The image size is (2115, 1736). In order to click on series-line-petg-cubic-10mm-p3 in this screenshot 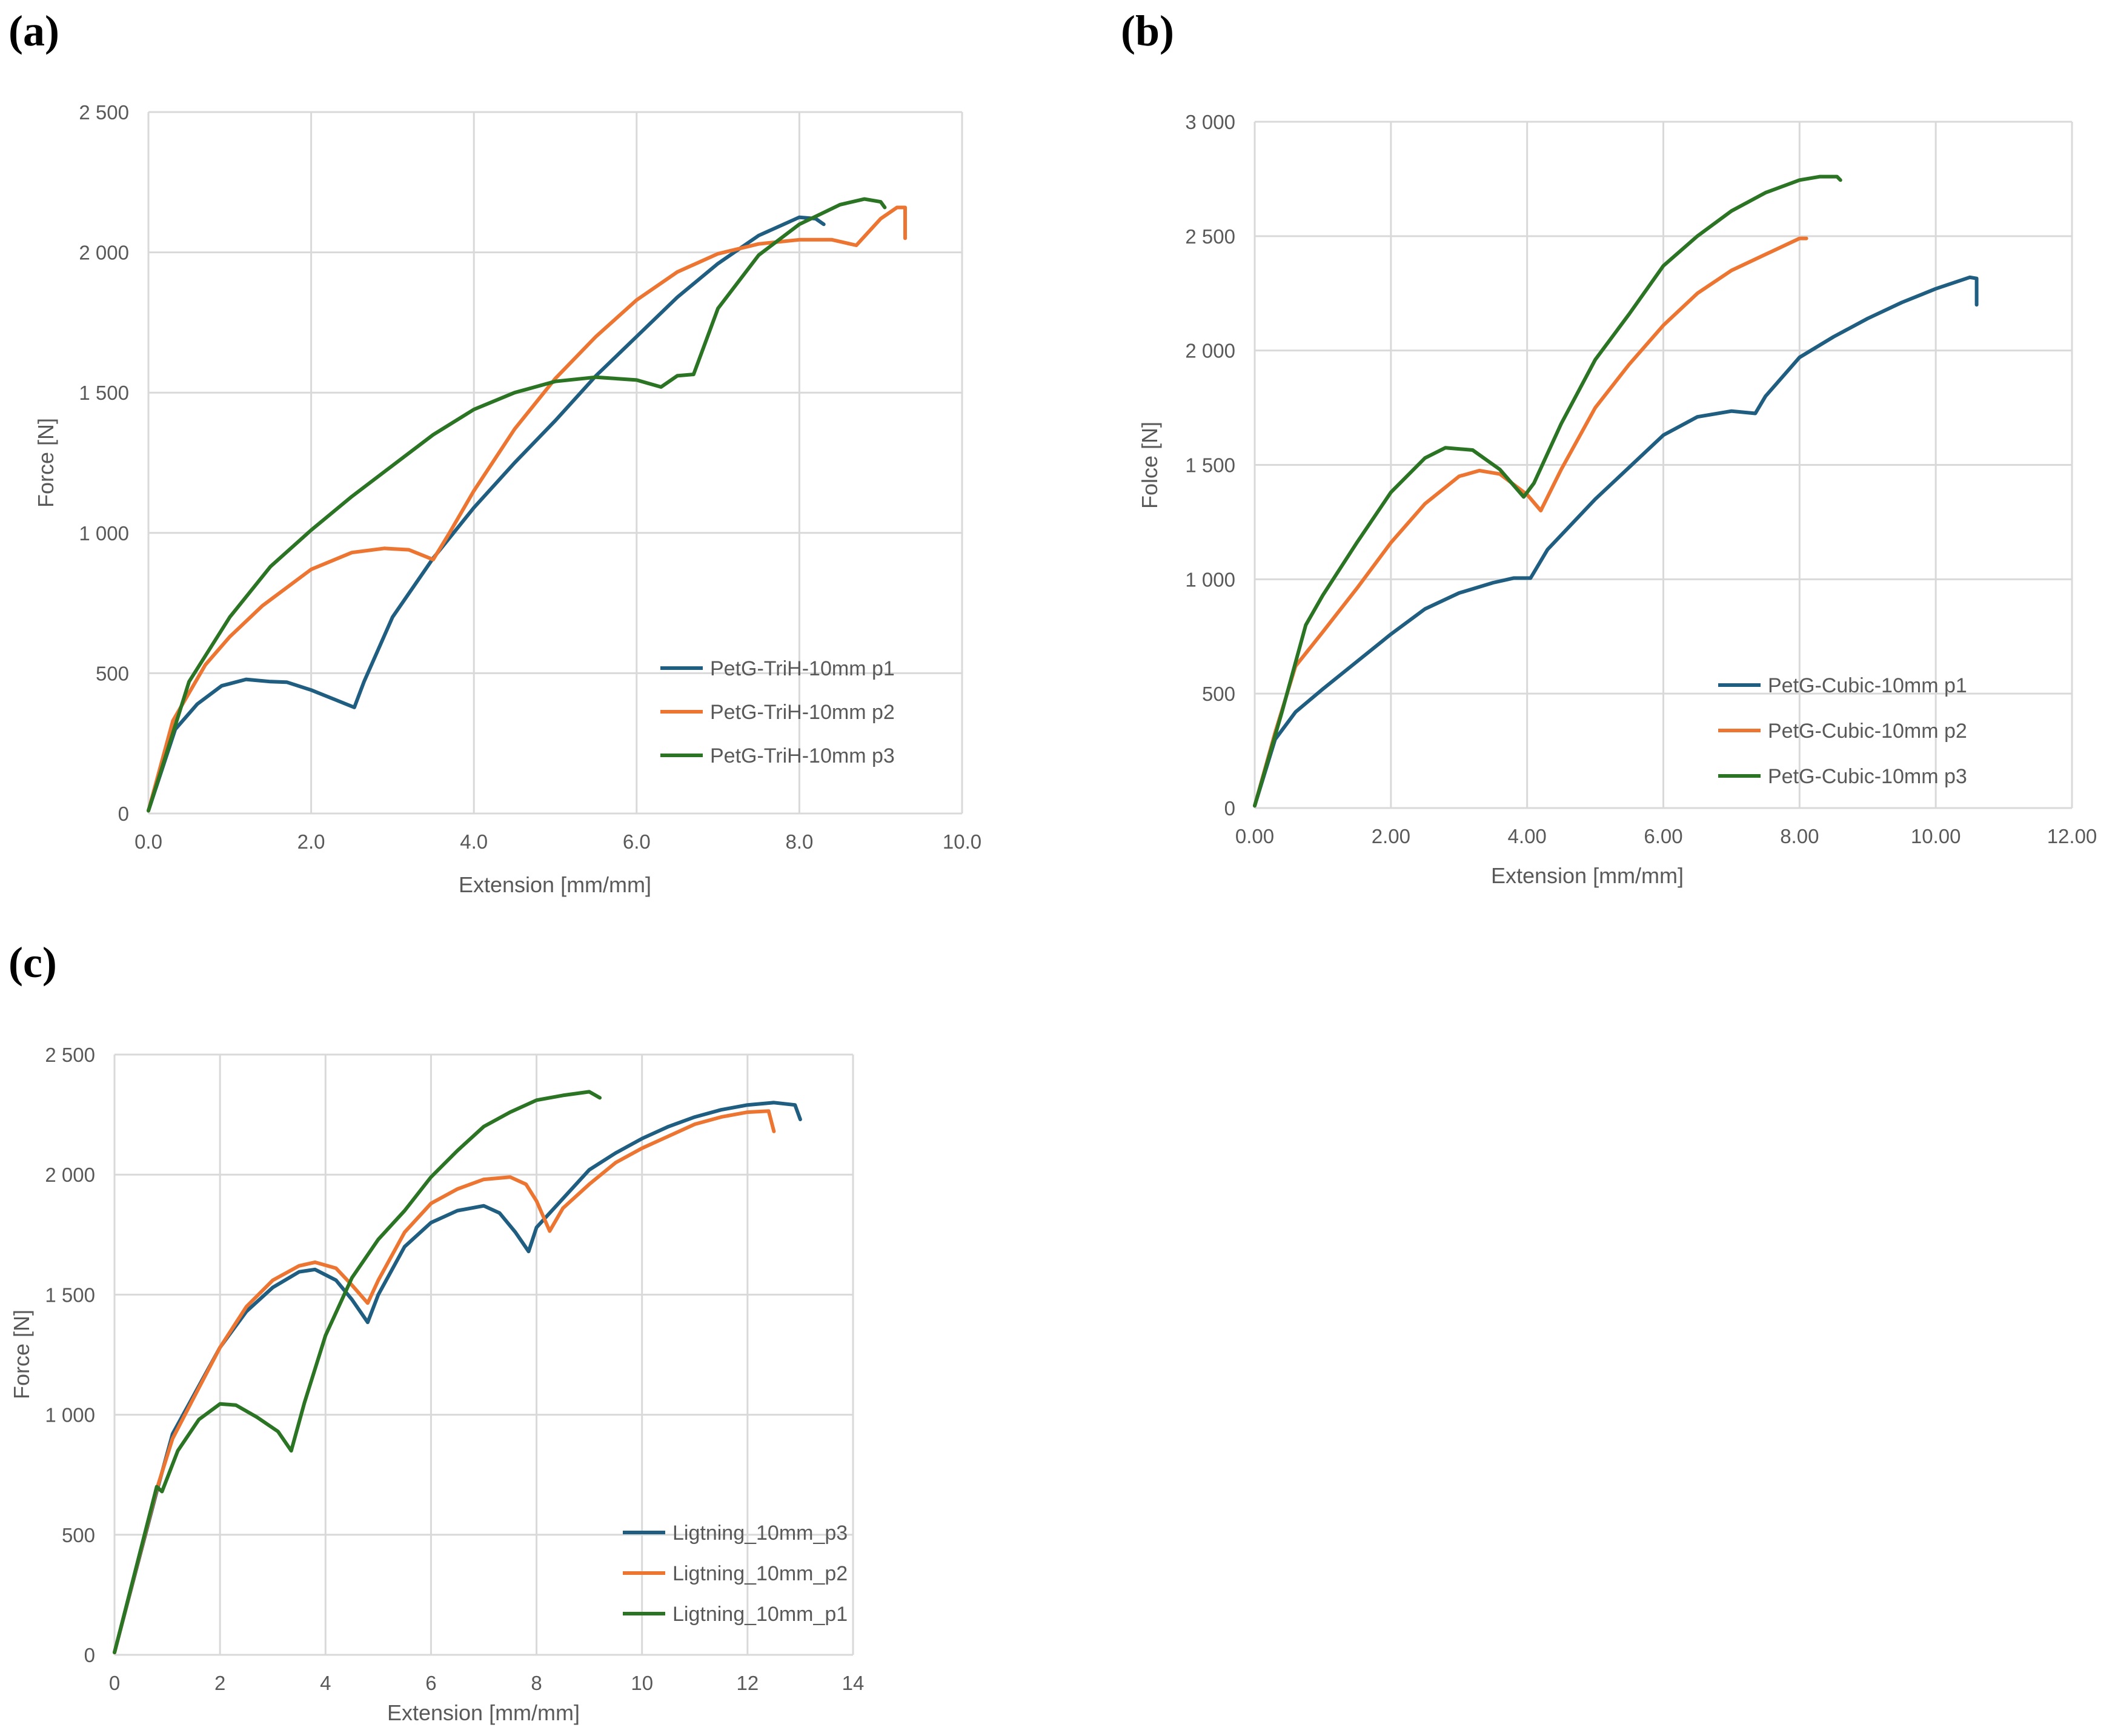, I will do `click(1548, 491)`.